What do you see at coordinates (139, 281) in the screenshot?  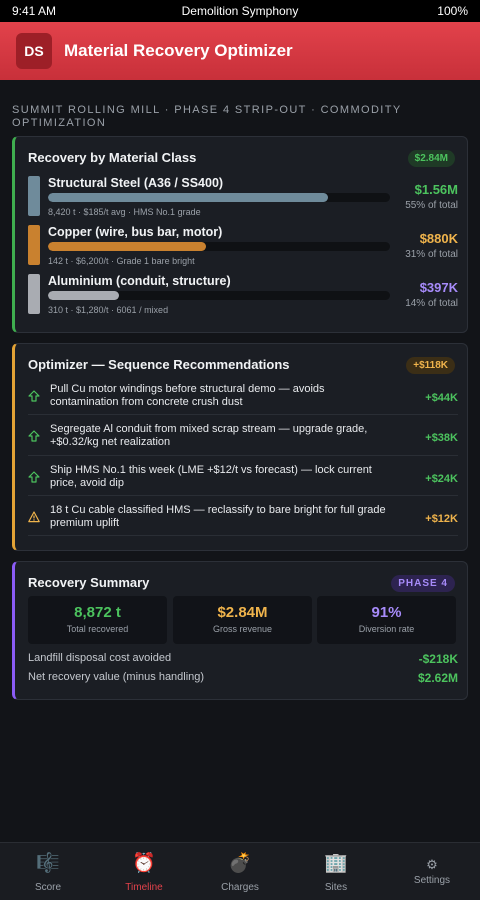 I see `material-name: Aluminium (conduit, structure)` at bounding box center [139, 281].